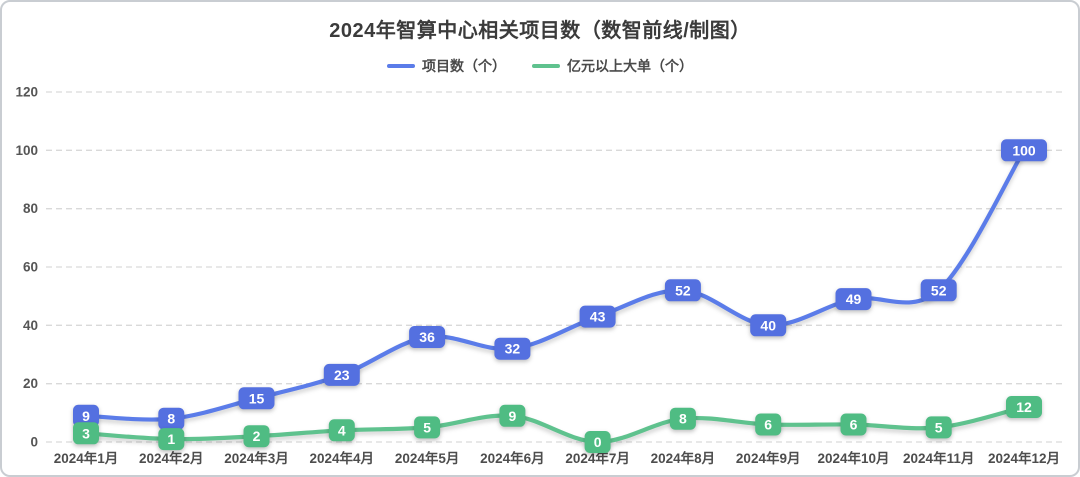 The height and width of the screenshot is (477, 1080). What do you see at coordinates (427, 458) in the screenshot?
I see `x-tick-label: 2024年5月` at bounding box center [427, 458].